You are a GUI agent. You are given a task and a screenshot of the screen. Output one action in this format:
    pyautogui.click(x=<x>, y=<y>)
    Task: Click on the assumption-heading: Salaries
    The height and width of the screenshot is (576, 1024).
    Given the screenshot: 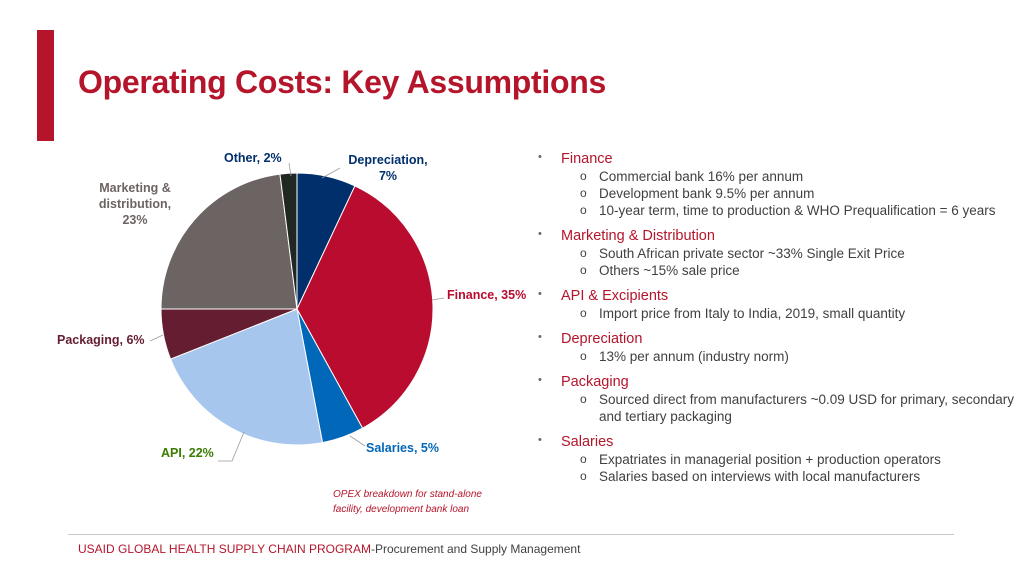 What is the action you would take?
    pyautogui.click(x=587, y=442)
    